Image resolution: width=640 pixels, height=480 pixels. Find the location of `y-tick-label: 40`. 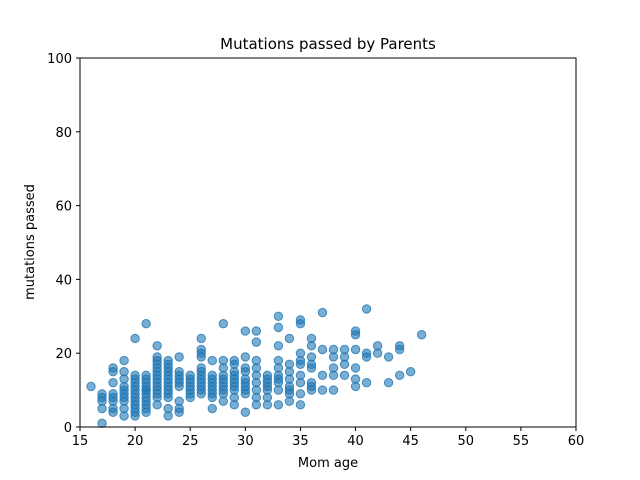

y-tick-label: 40 is located at coordinates (63, 280).